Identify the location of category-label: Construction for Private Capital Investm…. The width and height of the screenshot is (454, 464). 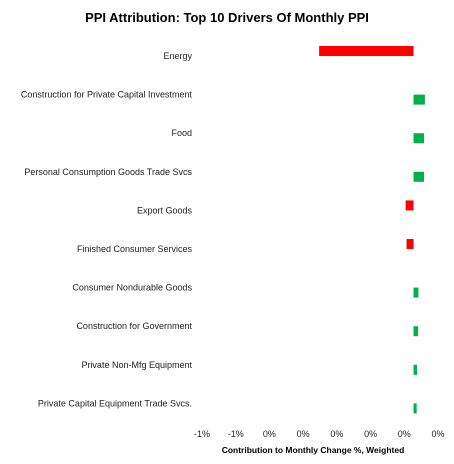
(107, 95).